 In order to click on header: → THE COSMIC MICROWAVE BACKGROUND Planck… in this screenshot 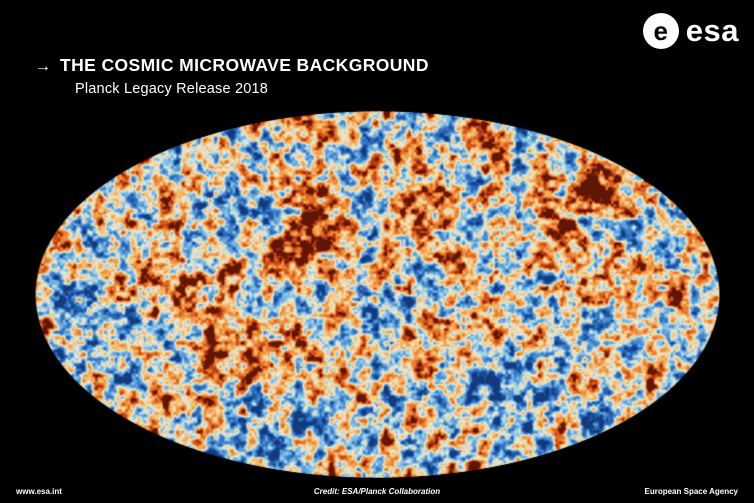, I will do `click(232, 76)`.